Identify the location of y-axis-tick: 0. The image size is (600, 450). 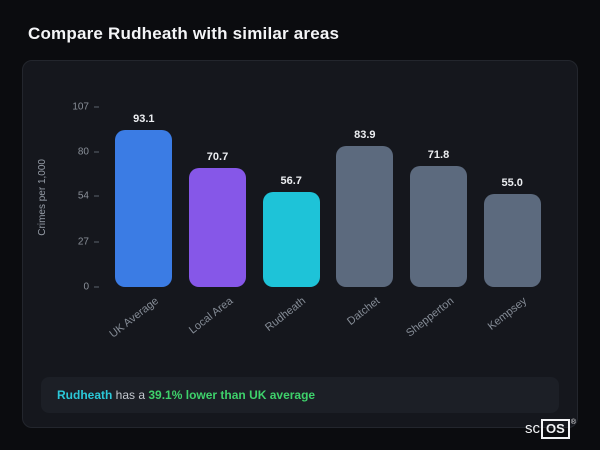
(91, 287).